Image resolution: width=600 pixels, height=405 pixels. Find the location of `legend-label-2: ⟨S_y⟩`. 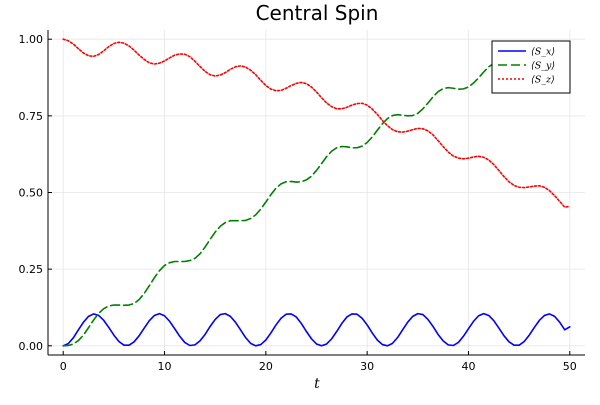

legend-label-2: ⟨S_y⟩ is located at coordinates (543, 66).